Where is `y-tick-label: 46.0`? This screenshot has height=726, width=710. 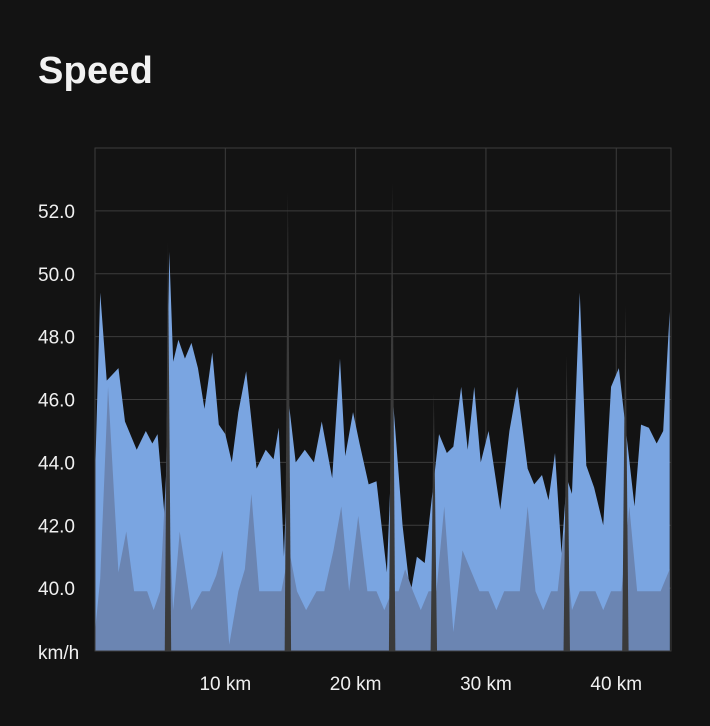 y-tick-label: 46.0 is located at coordinates (56, 401).